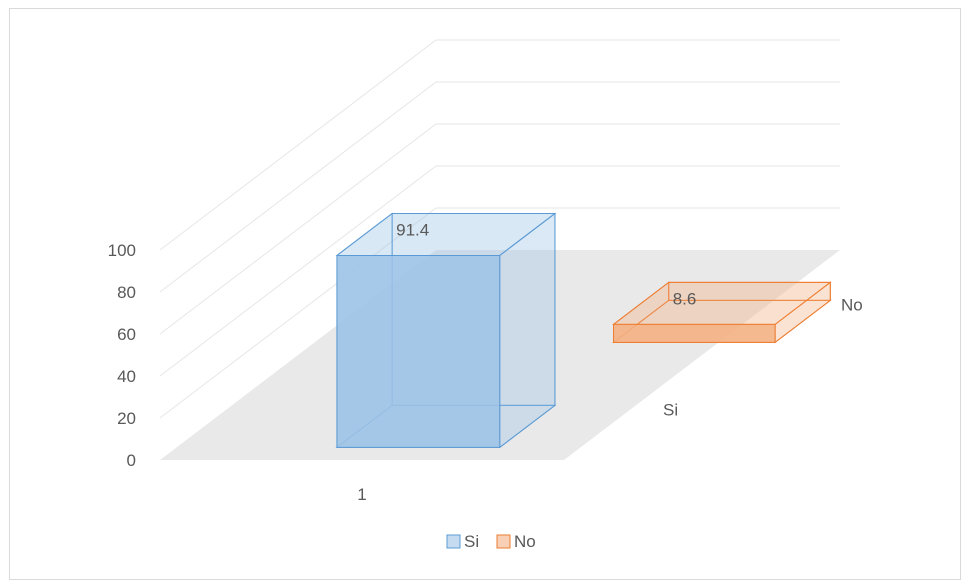 The image size is (963, 583). What do you see at coordinates (525, 541) in the screenshot?
I see `legend-label: No` at bounding box center [525, 541].